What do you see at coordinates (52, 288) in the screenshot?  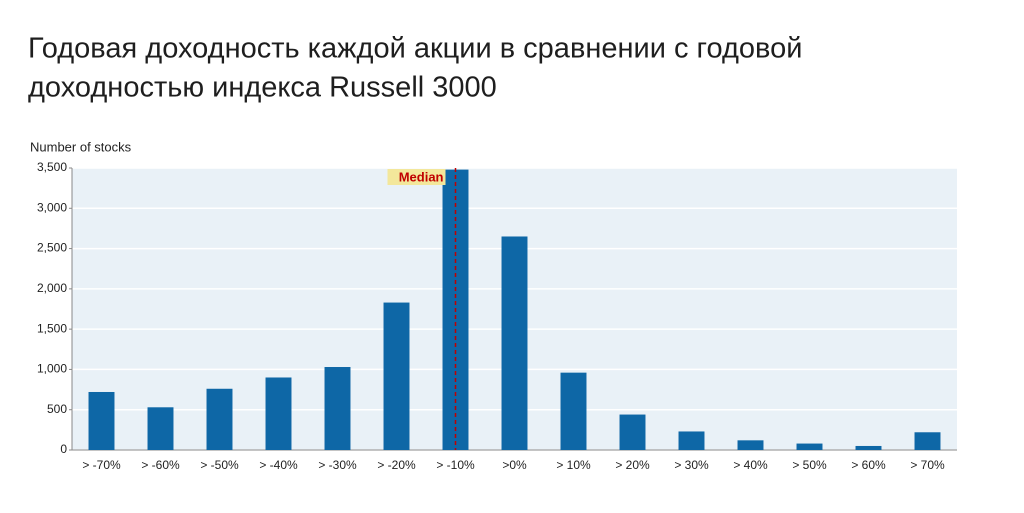 I see `y-tick-label: 2,000` at bounding box center [52, 288].